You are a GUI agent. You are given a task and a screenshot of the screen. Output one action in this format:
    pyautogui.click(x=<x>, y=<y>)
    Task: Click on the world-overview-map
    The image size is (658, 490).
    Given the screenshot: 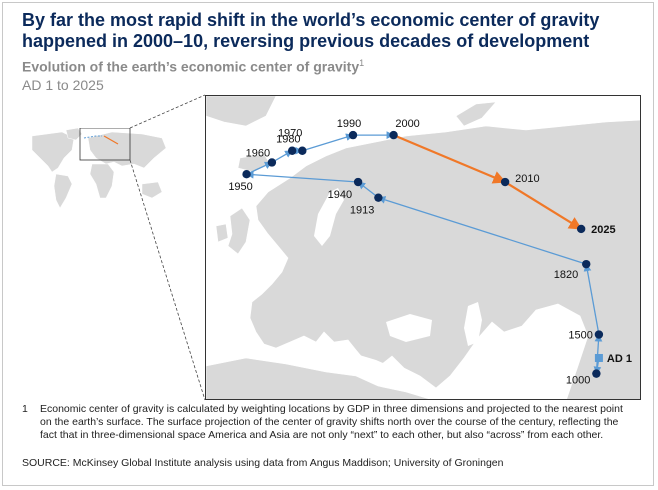 What is the action you would take?
    pyautogui.click(x=99, y=168)
    